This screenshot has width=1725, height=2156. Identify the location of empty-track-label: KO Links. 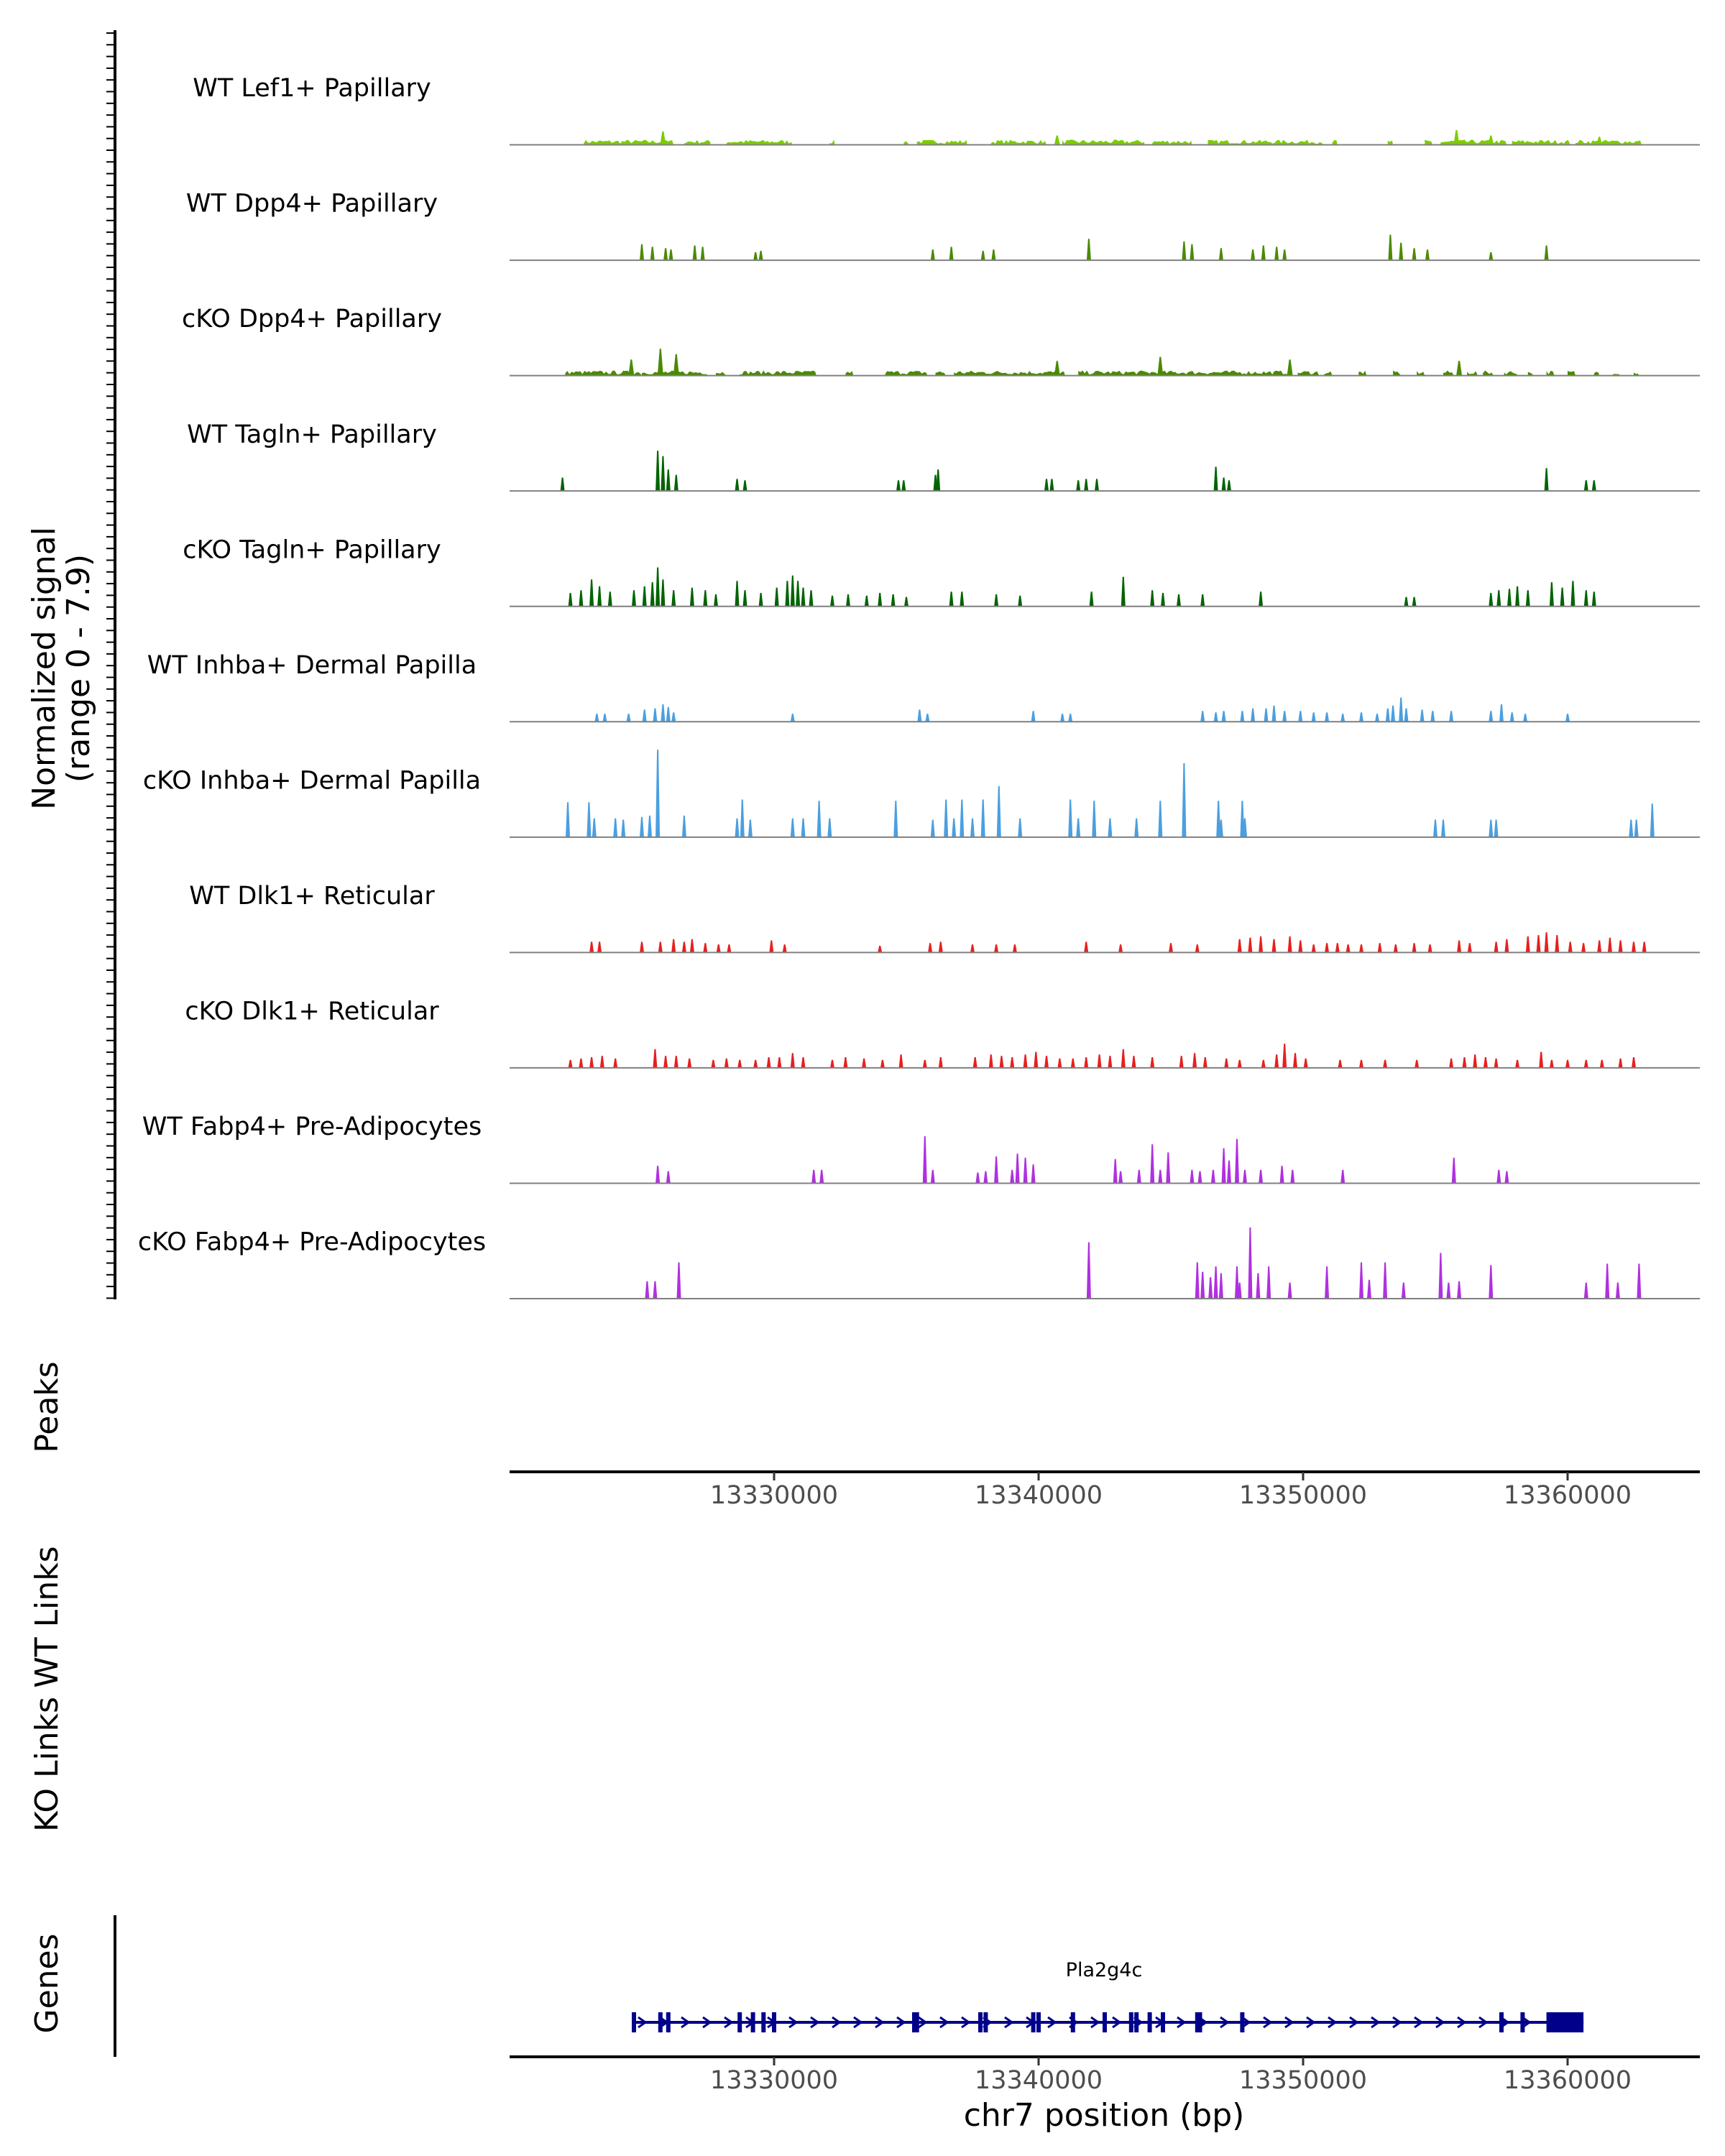
(47, 1765).